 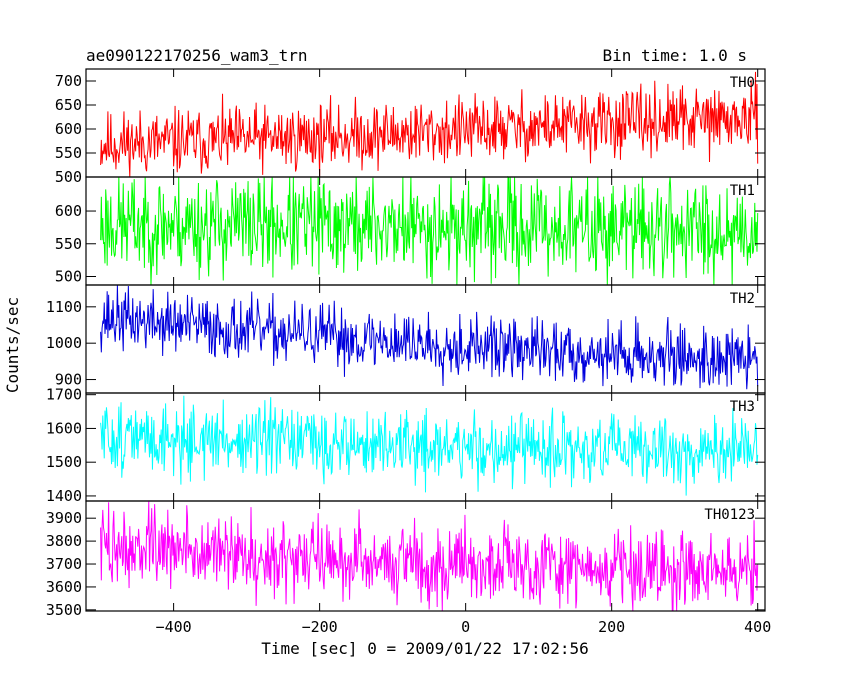 What do you see at coordinates (174, 627) in the screenshot?
I see `x-tick-label: −400` at bounding box center [174, 627].